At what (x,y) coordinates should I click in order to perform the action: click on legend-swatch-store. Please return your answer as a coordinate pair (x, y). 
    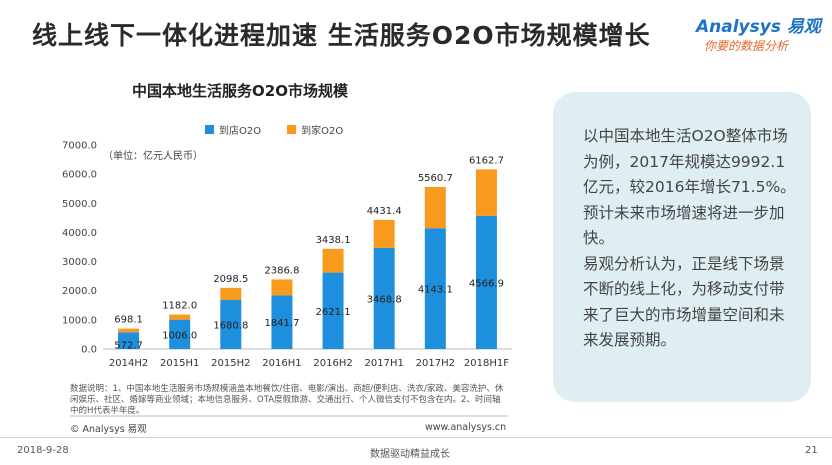
    Looking at the image, I should click on (209, 129).